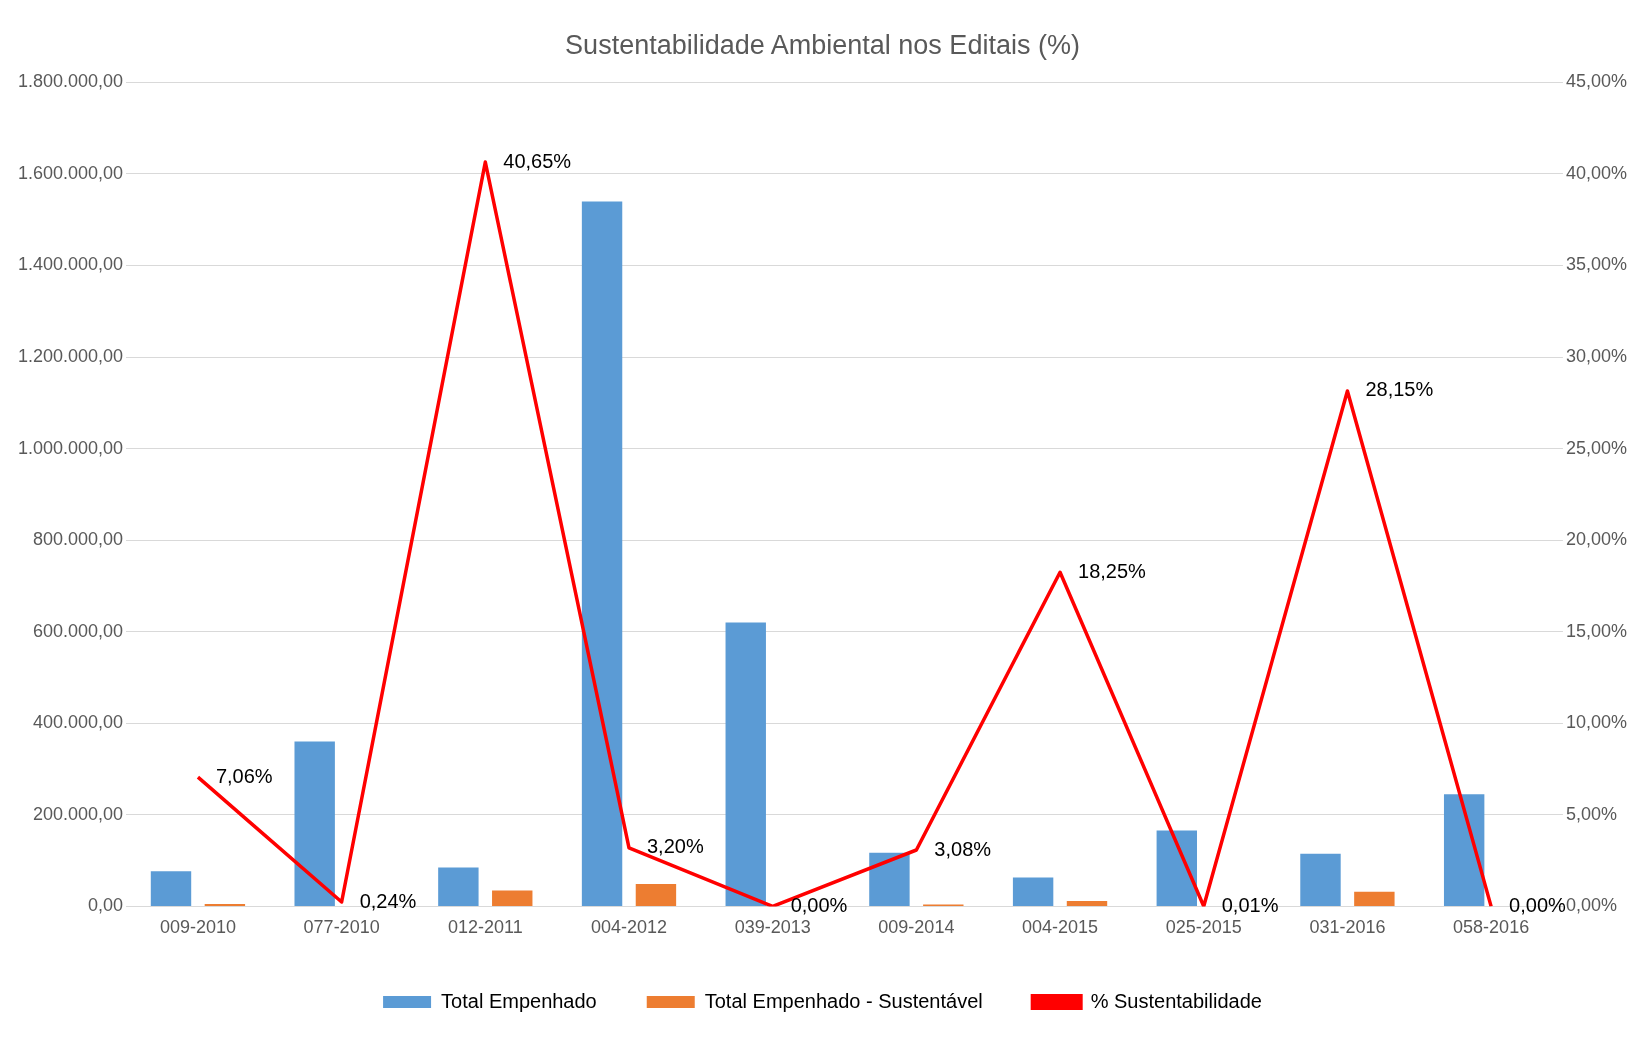 This screenshot has height=1037, width=1650. Describe the element at coordinates (843, 1000) in the screenshot. I see `legend-label: Total Empenhado - Sustentável` at that location.